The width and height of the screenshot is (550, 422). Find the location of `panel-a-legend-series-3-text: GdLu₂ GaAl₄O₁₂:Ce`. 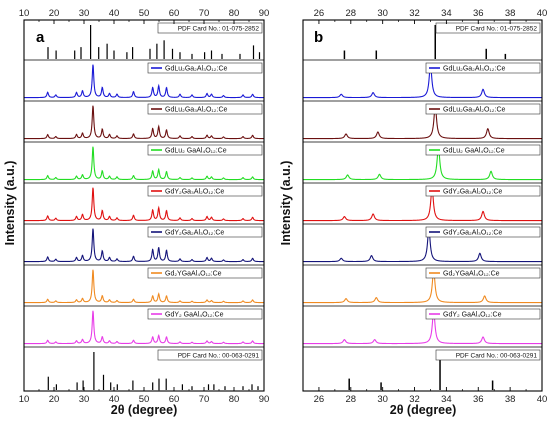

panel-a-legend-series-3-text: GdLu₂ GaAl₄O₁₂:Ce is located at coordinates (196, 151).